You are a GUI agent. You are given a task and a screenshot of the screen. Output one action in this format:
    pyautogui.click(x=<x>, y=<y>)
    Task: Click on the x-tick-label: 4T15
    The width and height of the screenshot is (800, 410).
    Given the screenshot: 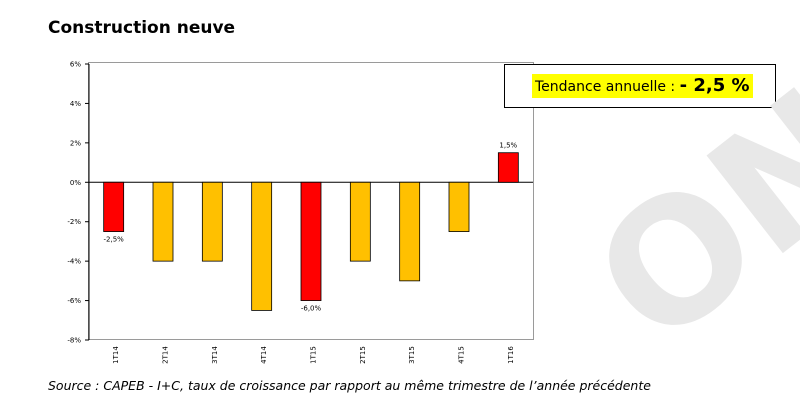 What is the action you would take?
    pyautogui.click(x=462, y=355)
    